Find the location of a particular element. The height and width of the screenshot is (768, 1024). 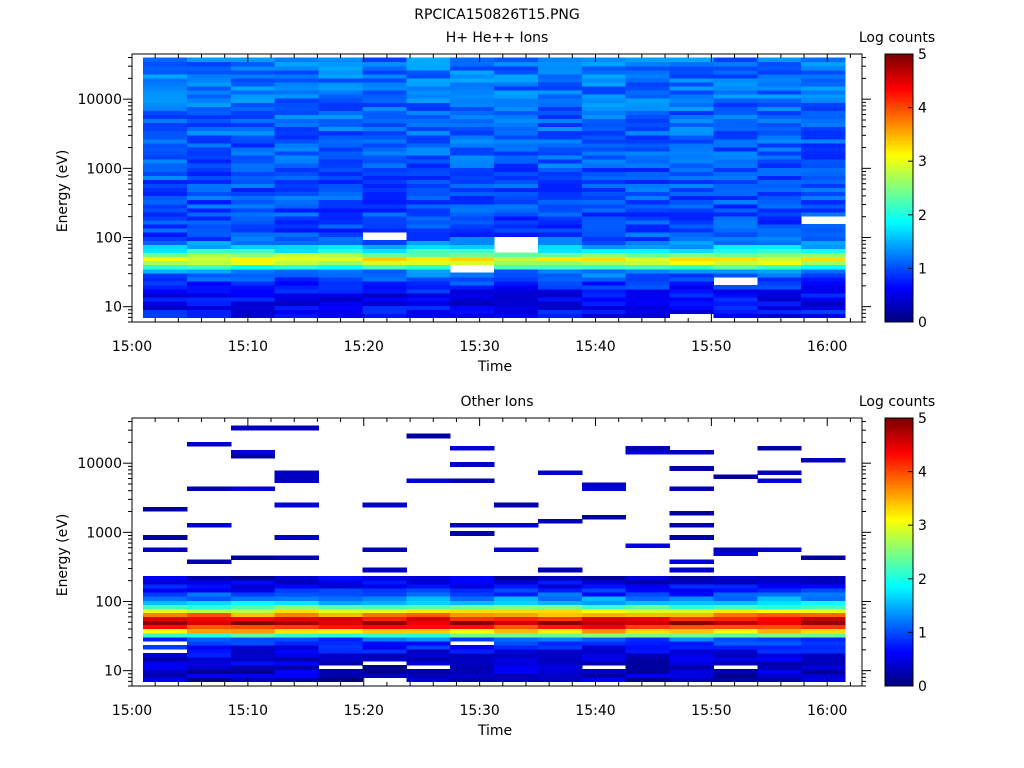

x-tick-label: 15:30 is located at coordinates (479, 711).